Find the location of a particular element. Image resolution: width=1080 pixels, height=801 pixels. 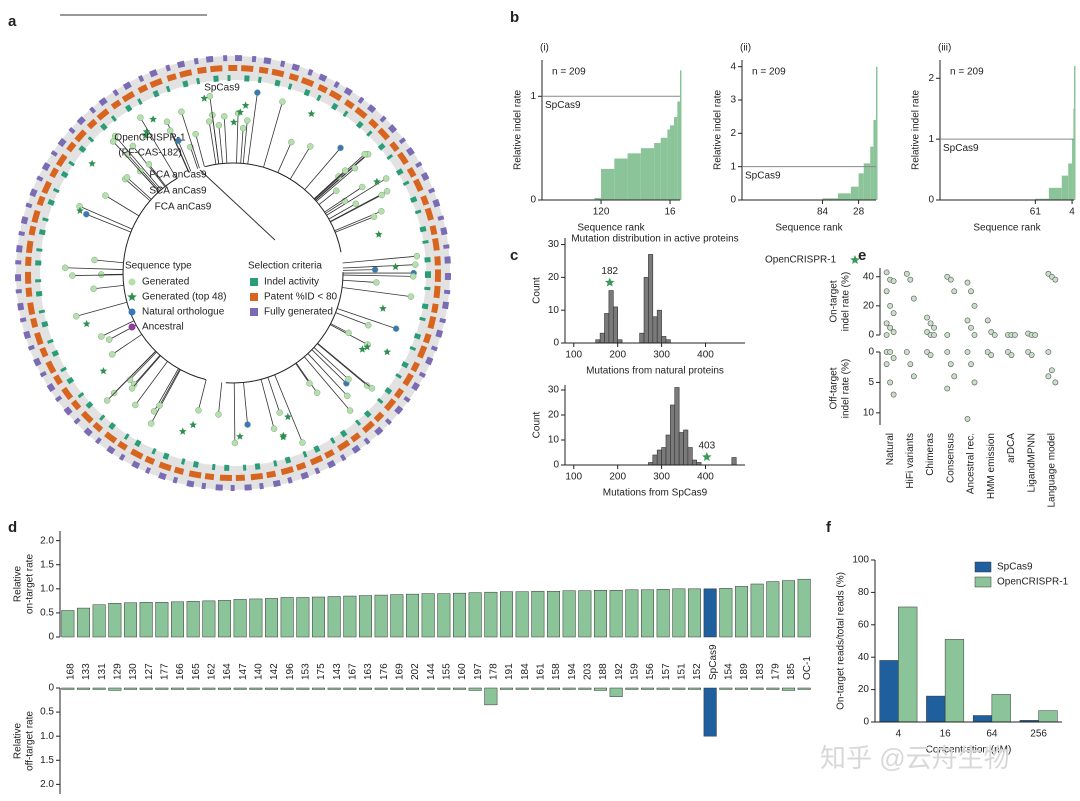

y-tick-label: 2 is located at coordinates (931, 78).